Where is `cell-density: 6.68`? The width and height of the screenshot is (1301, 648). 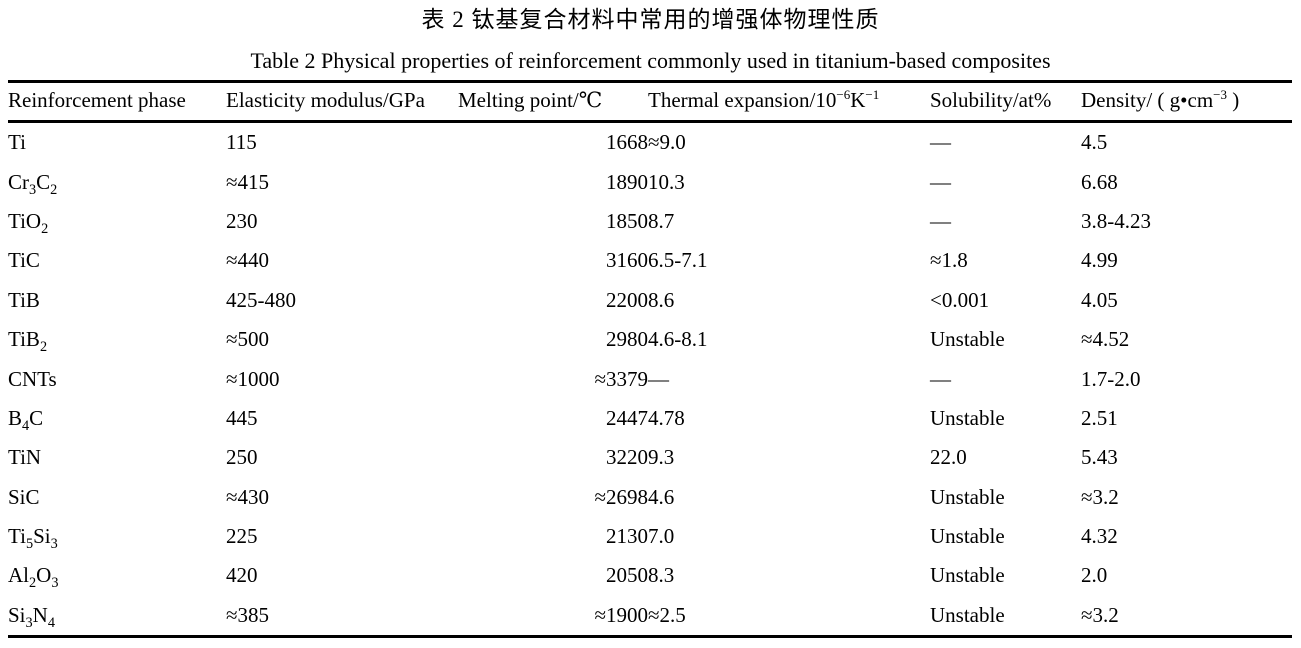 cell-density: 6.68 is located at coordinates (1099, 181).